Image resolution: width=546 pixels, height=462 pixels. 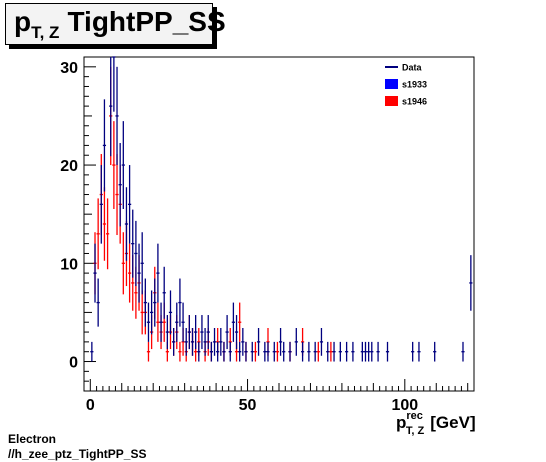 I want to click on chart-title: pT, Z TightPP_SS, so click(x=120, y=24).